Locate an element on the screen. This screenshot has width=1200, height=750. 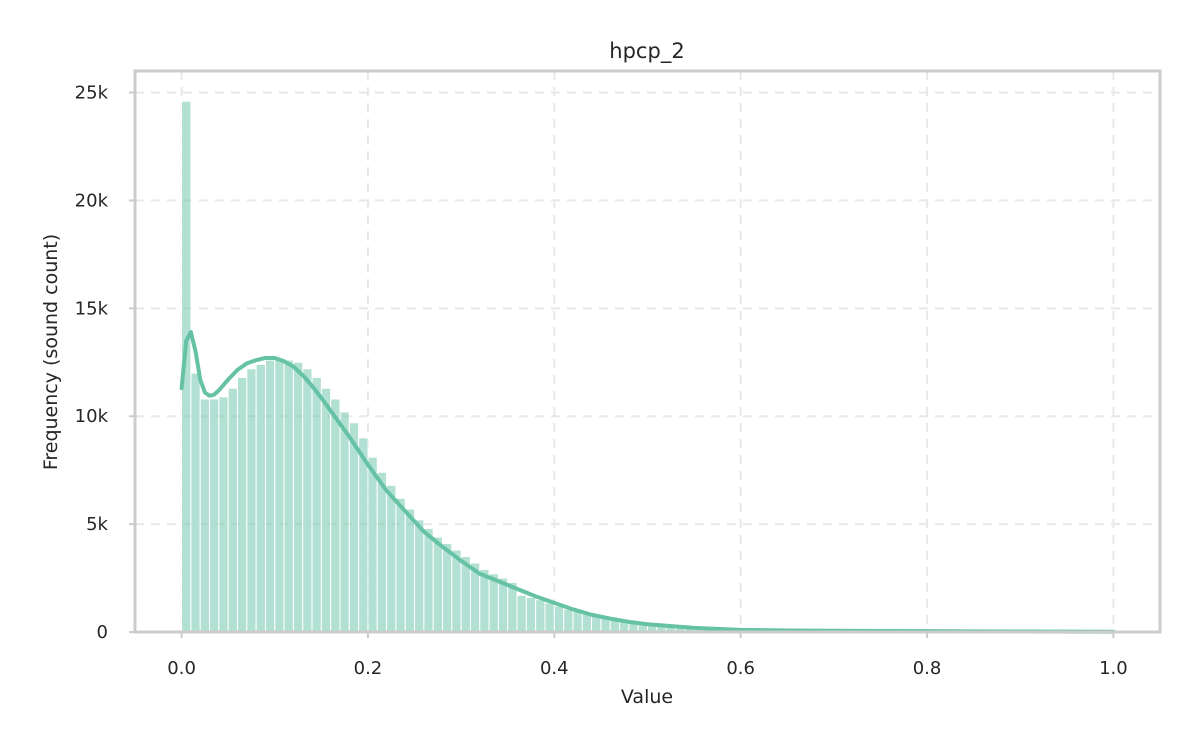
y-tick-label: 20k is located at coordinates (92, 200).